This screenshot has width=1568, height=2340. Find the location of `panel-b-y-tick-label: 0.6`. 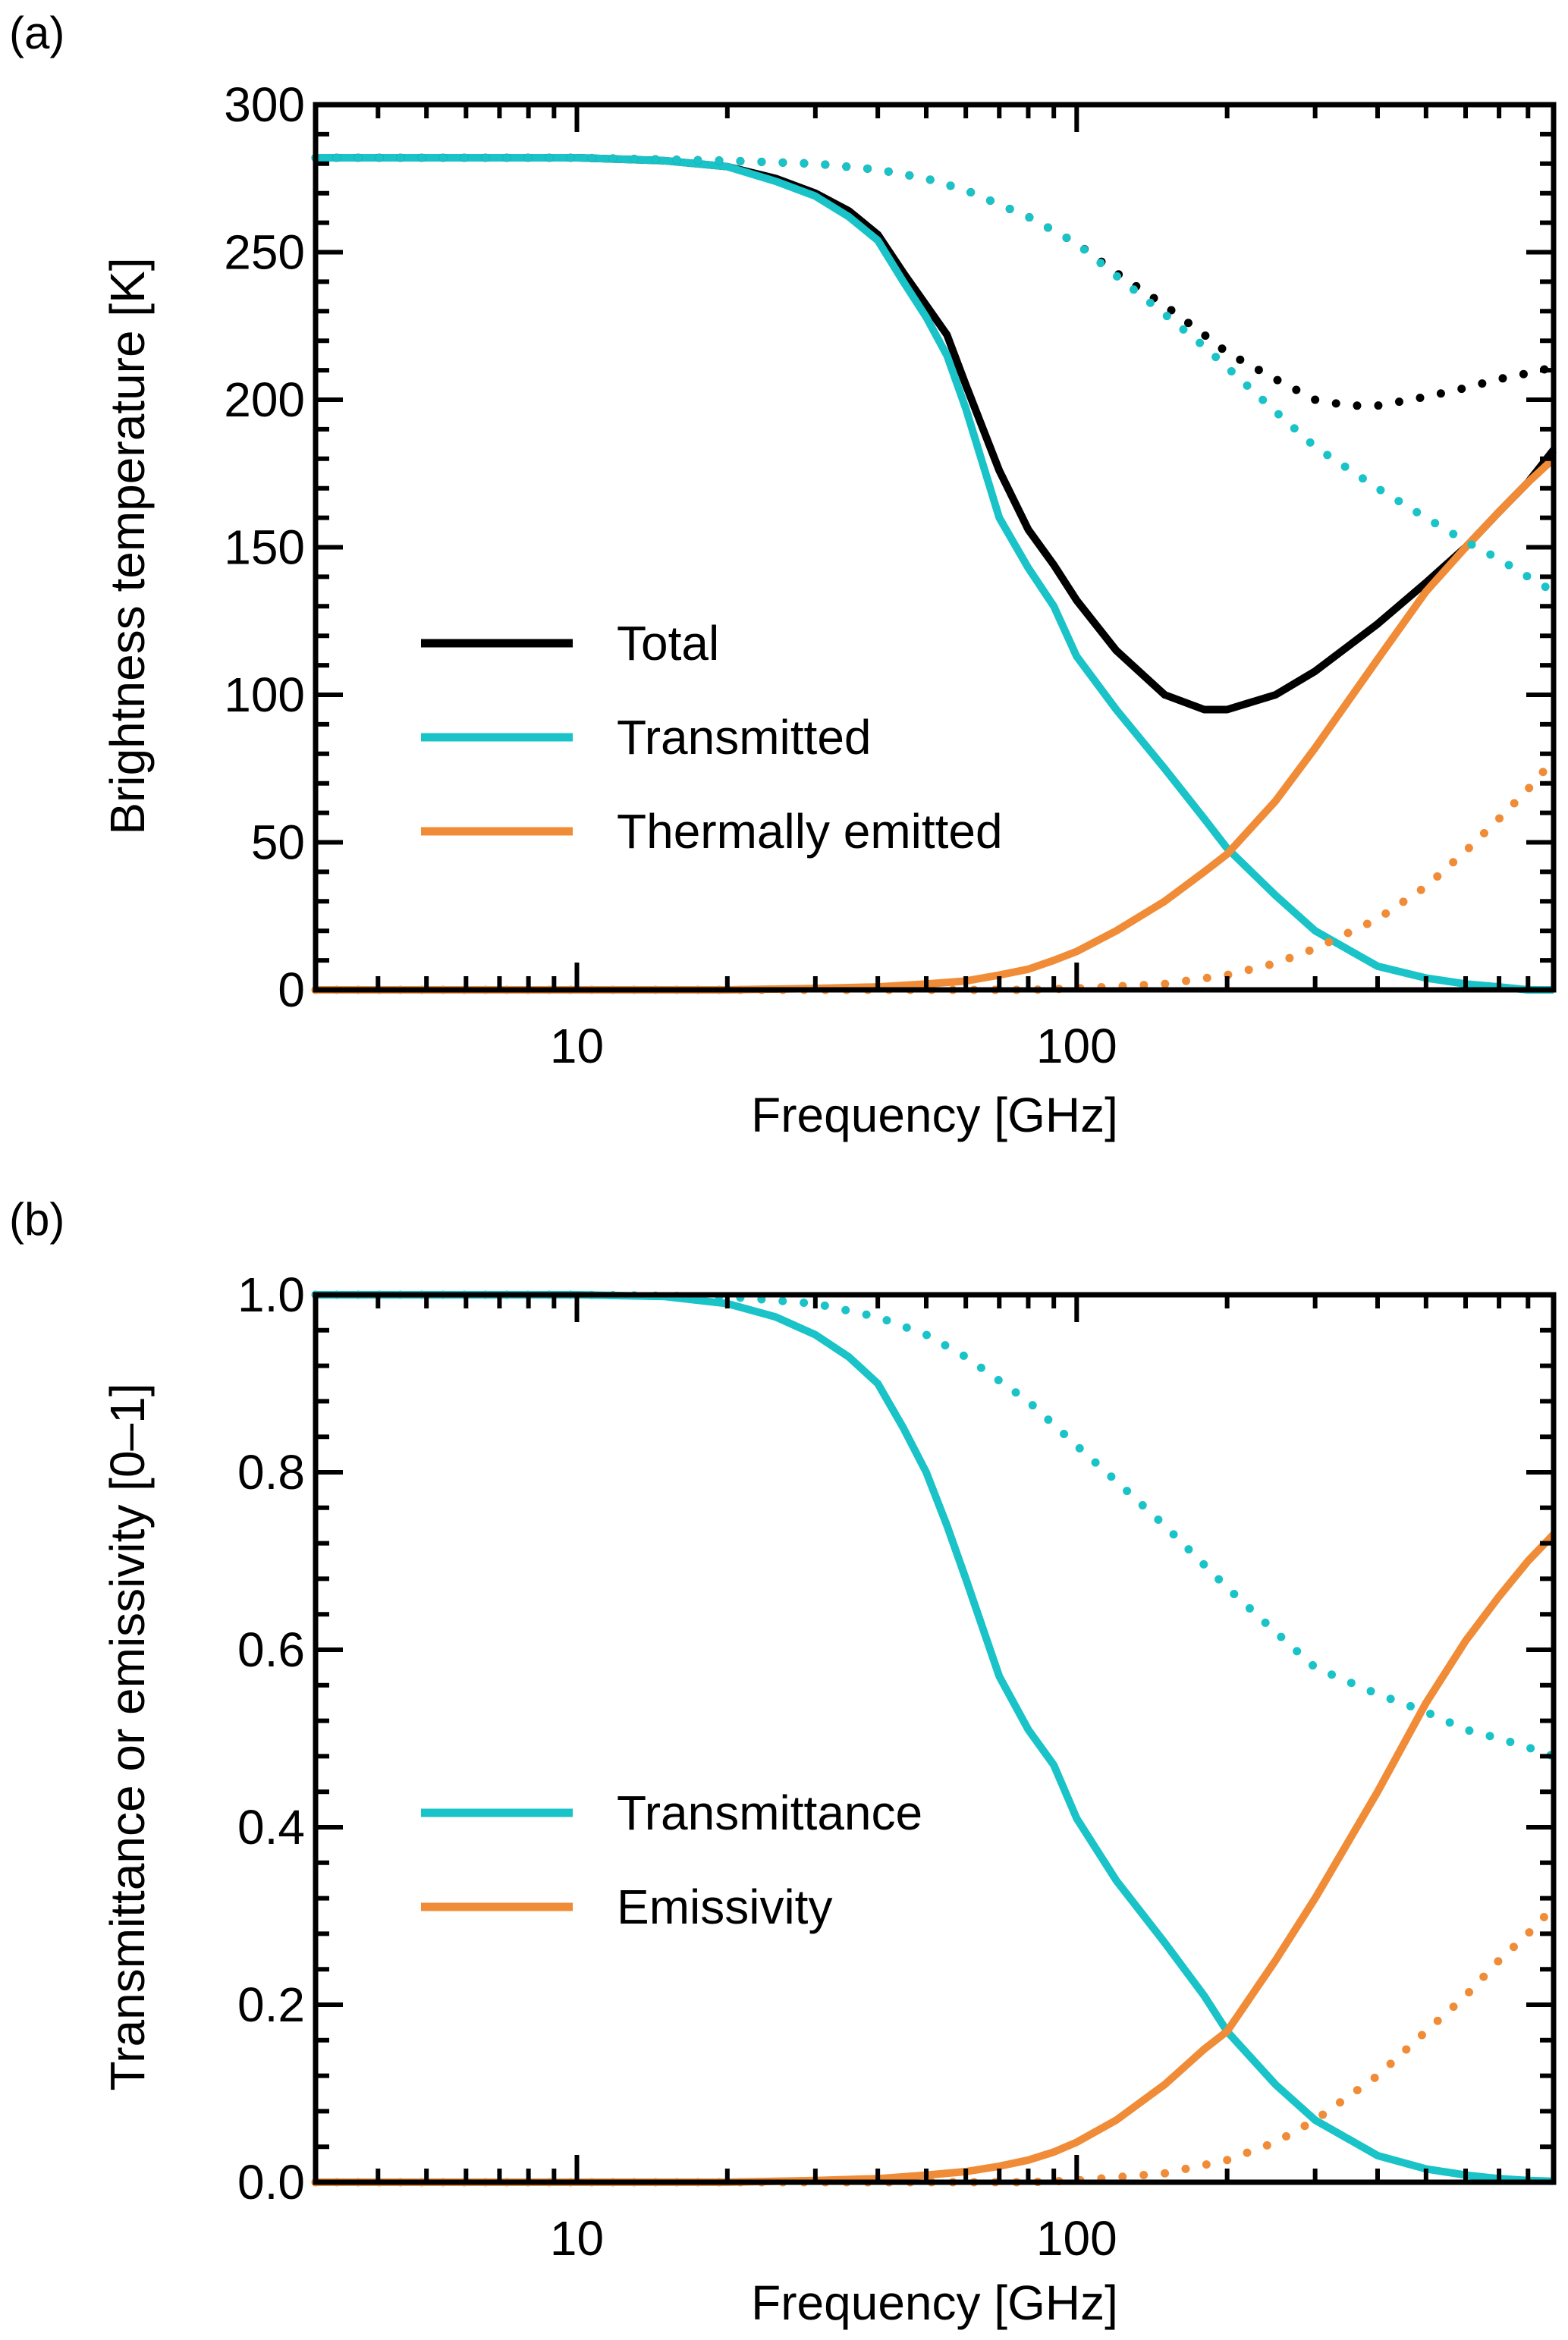

panel-b-y-tick-label: 0.6 is located at coordinates (271, 1649).